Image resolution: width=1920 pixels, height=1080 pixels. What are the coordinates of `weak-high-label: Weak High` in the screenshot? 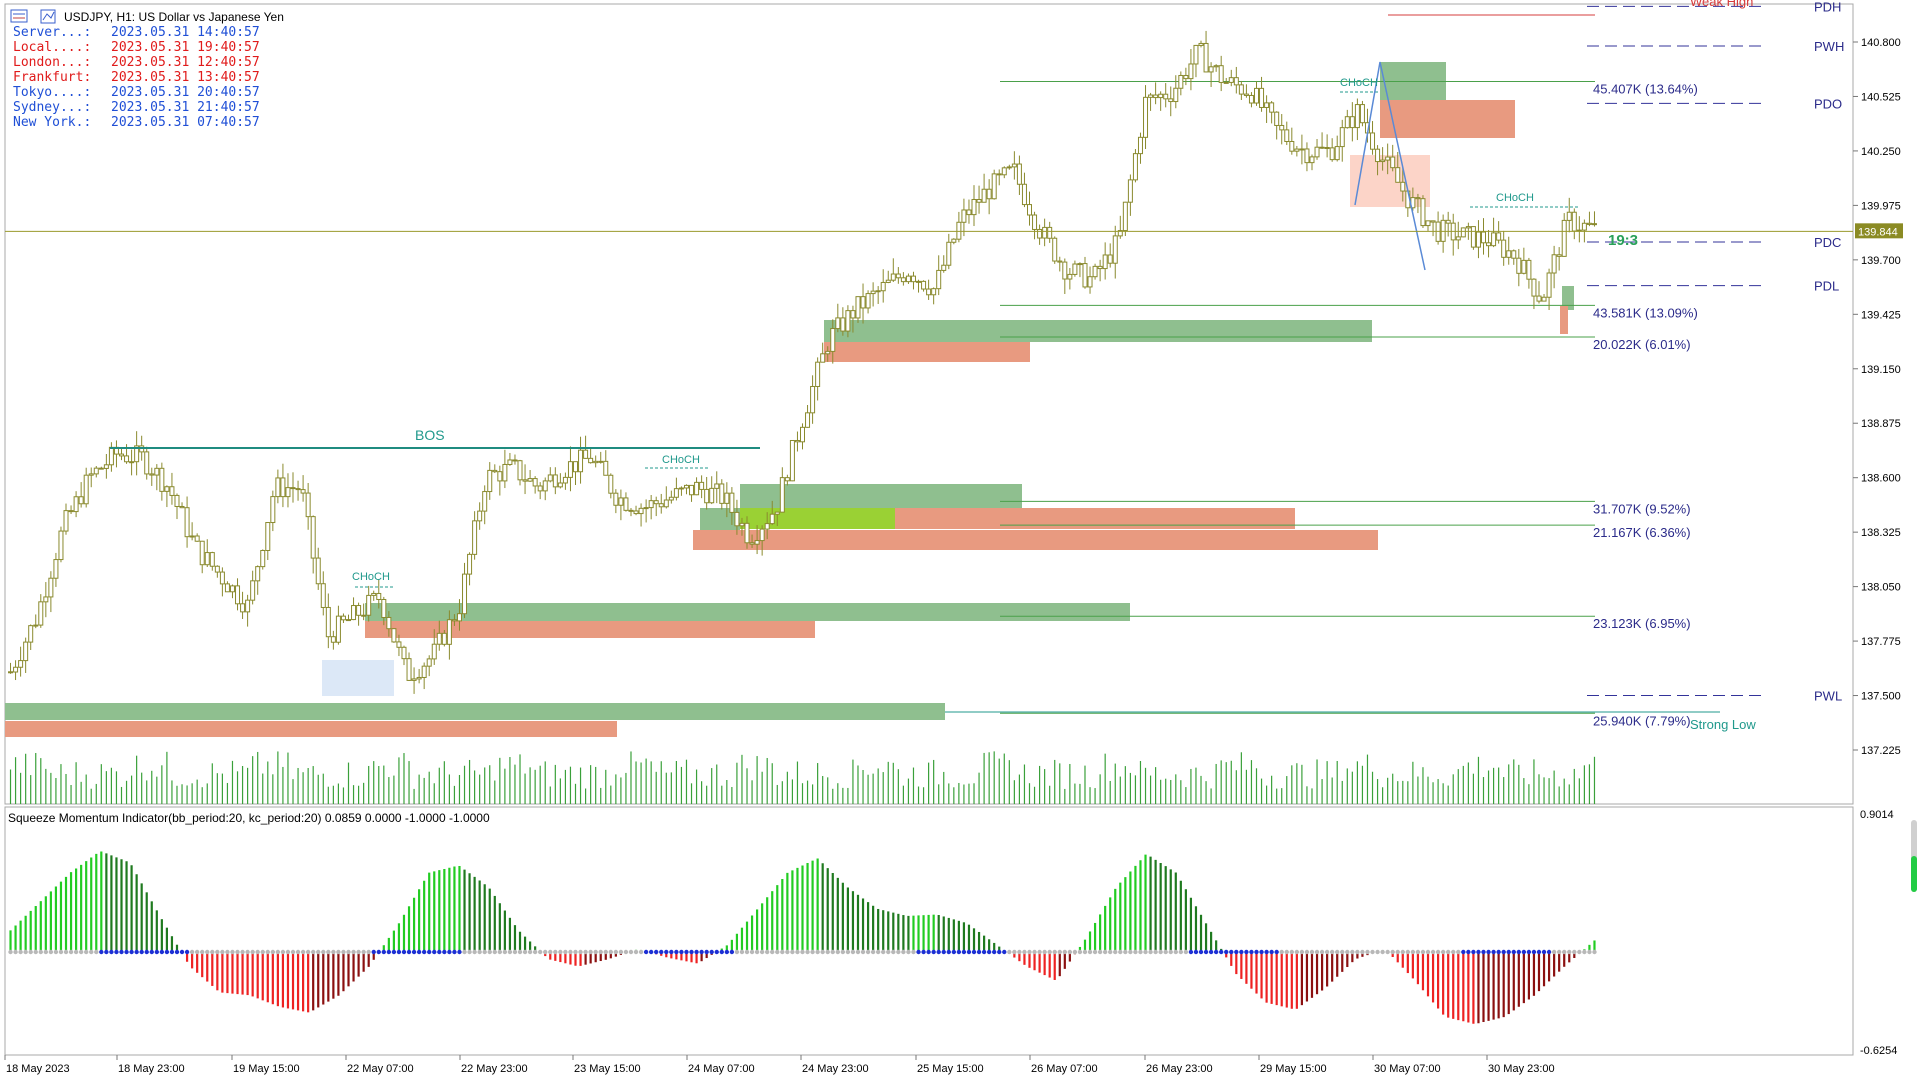 It's located at (1721, 4).